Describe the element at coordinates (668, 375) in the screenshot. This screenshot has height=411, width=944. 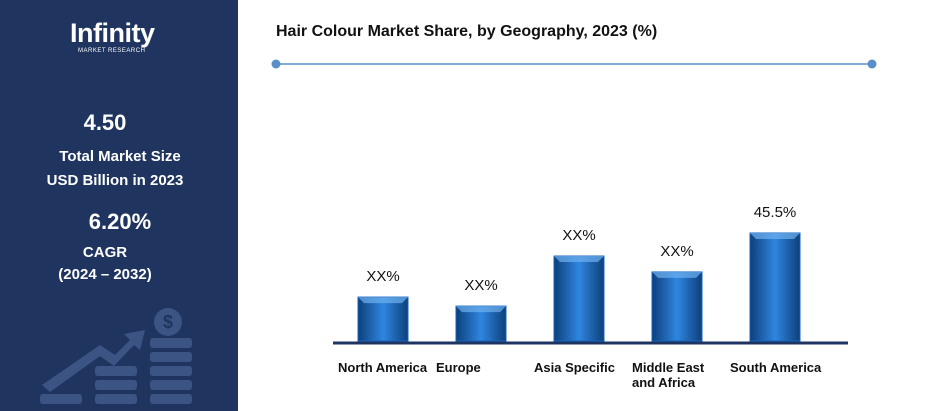
I see `x-tick-label: Middle East and Africa` at that location.